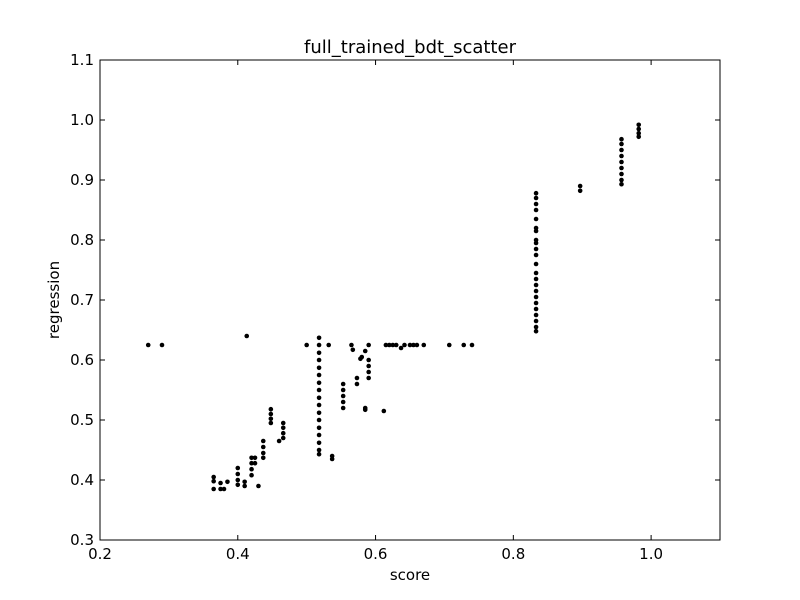 This screenshot has width=800, height=600. I want to click on y-tick-label: 0.8, so click(82, 240).